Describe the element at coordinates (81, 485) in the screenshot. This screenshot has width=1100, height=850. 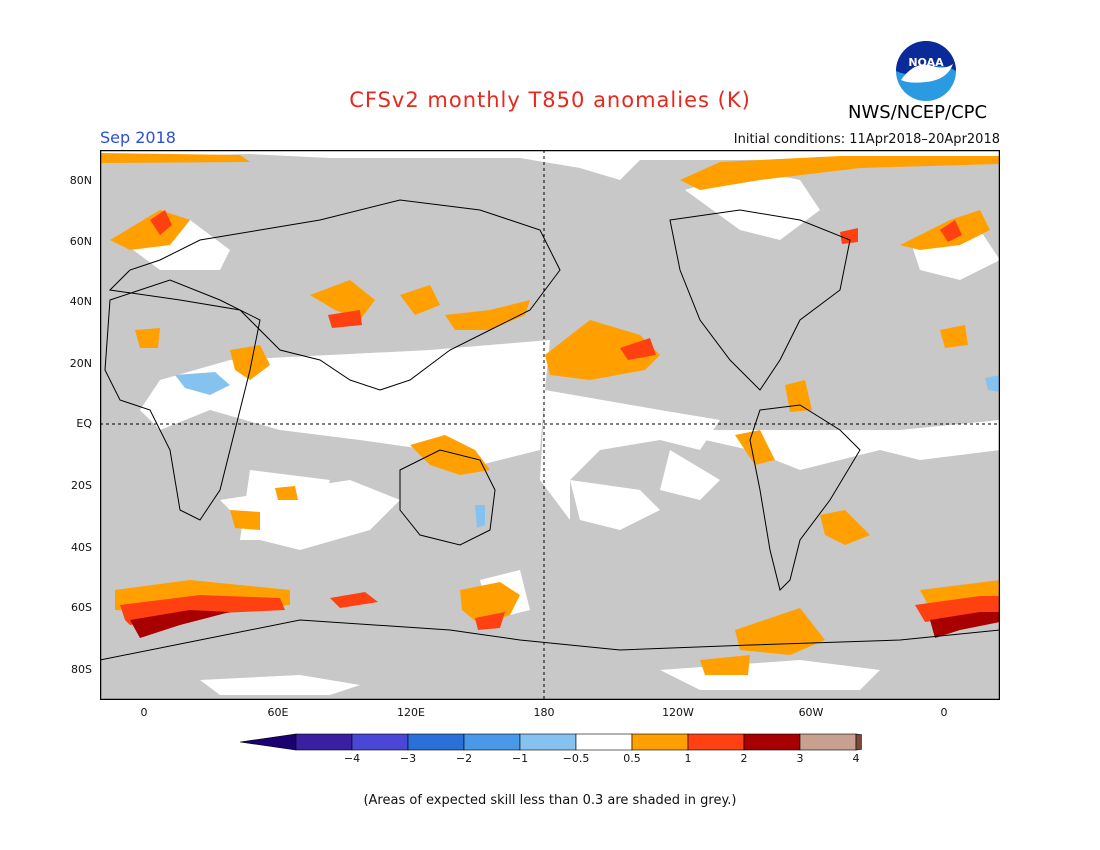
I see `lat-label: 20S` at that location.